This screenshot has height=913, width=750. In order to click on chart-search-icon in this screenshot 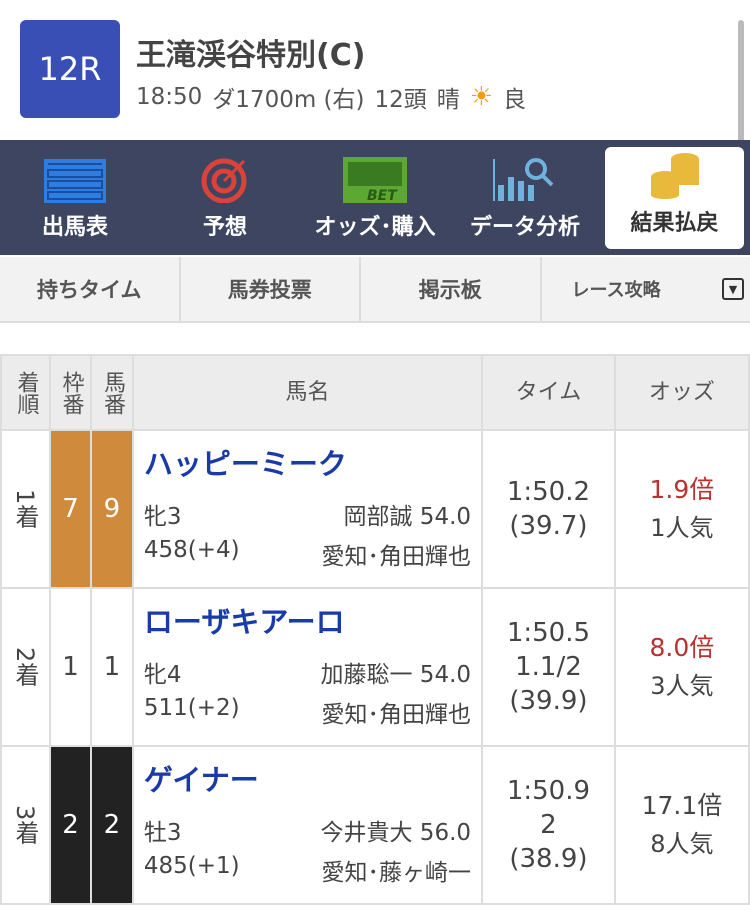, I will do `click(523, 179)`.